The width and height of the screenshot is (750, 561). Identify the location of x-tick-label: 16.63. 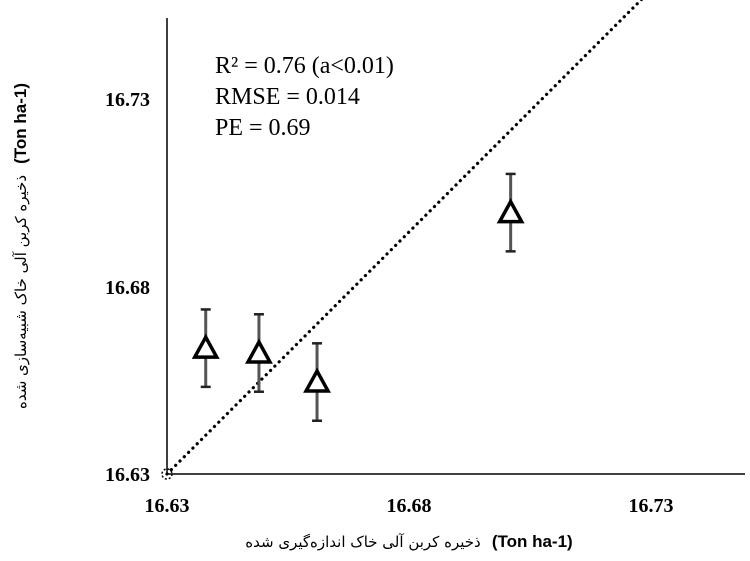
(167, 506).